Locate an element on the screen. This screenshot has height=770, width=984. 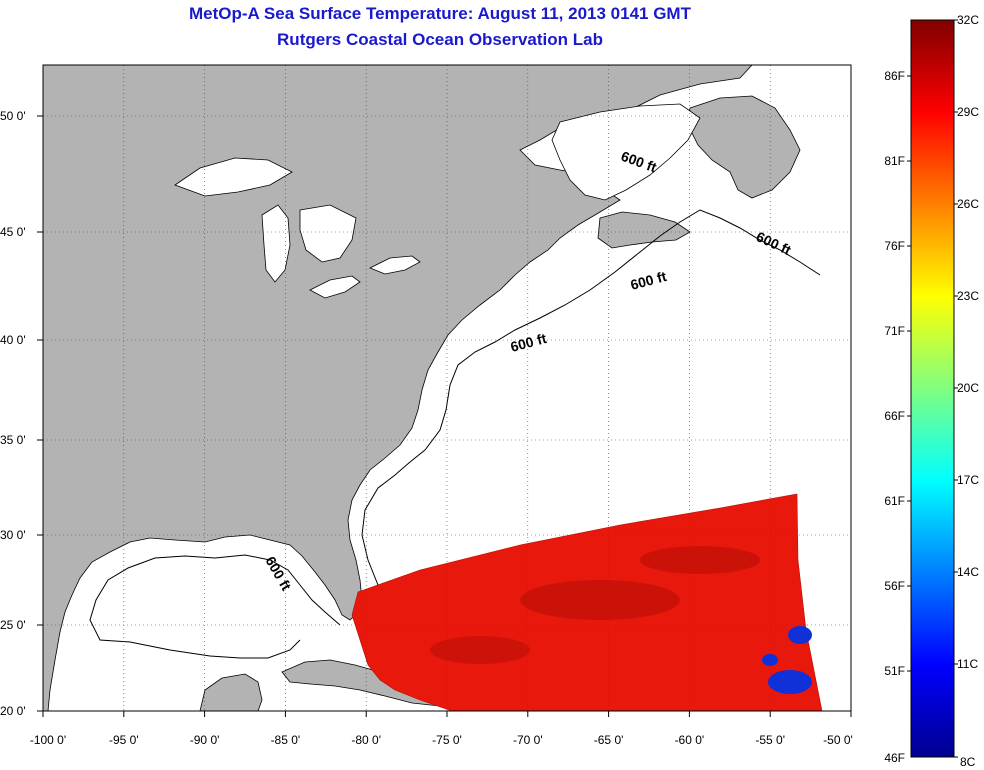
lake-huron is located at coordinates (328, 233).